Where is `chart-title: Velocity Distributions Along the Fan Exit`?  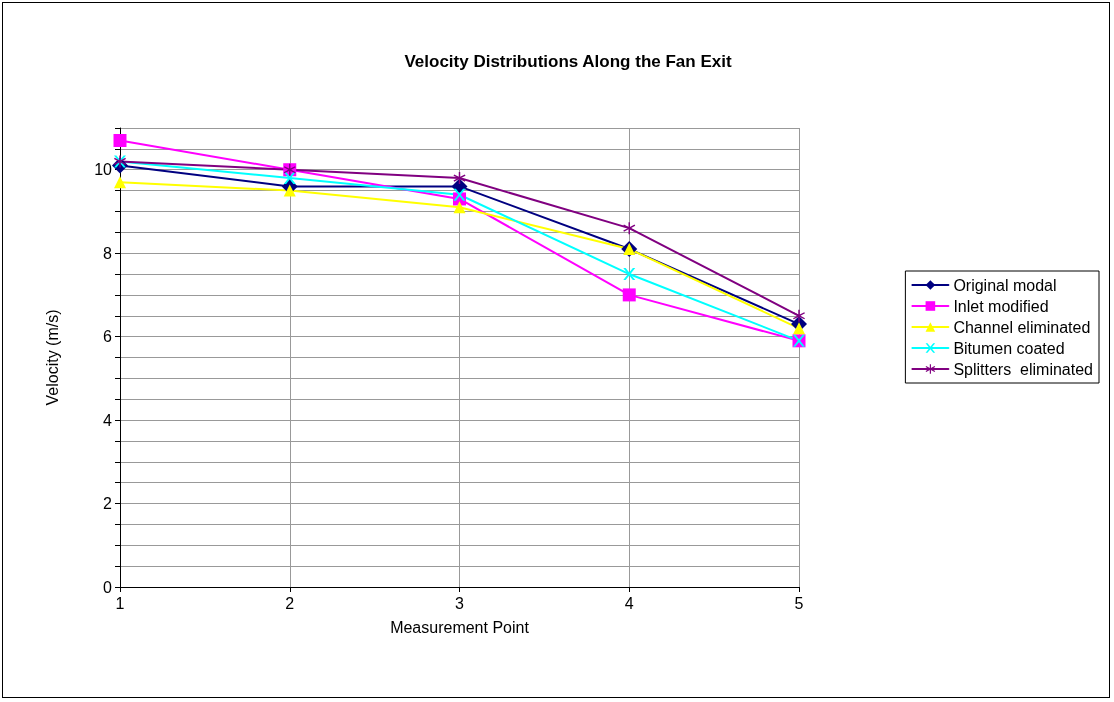 chart-title: Velocity Distributions Along the Fan Exit is located at coordinates (568, 61).